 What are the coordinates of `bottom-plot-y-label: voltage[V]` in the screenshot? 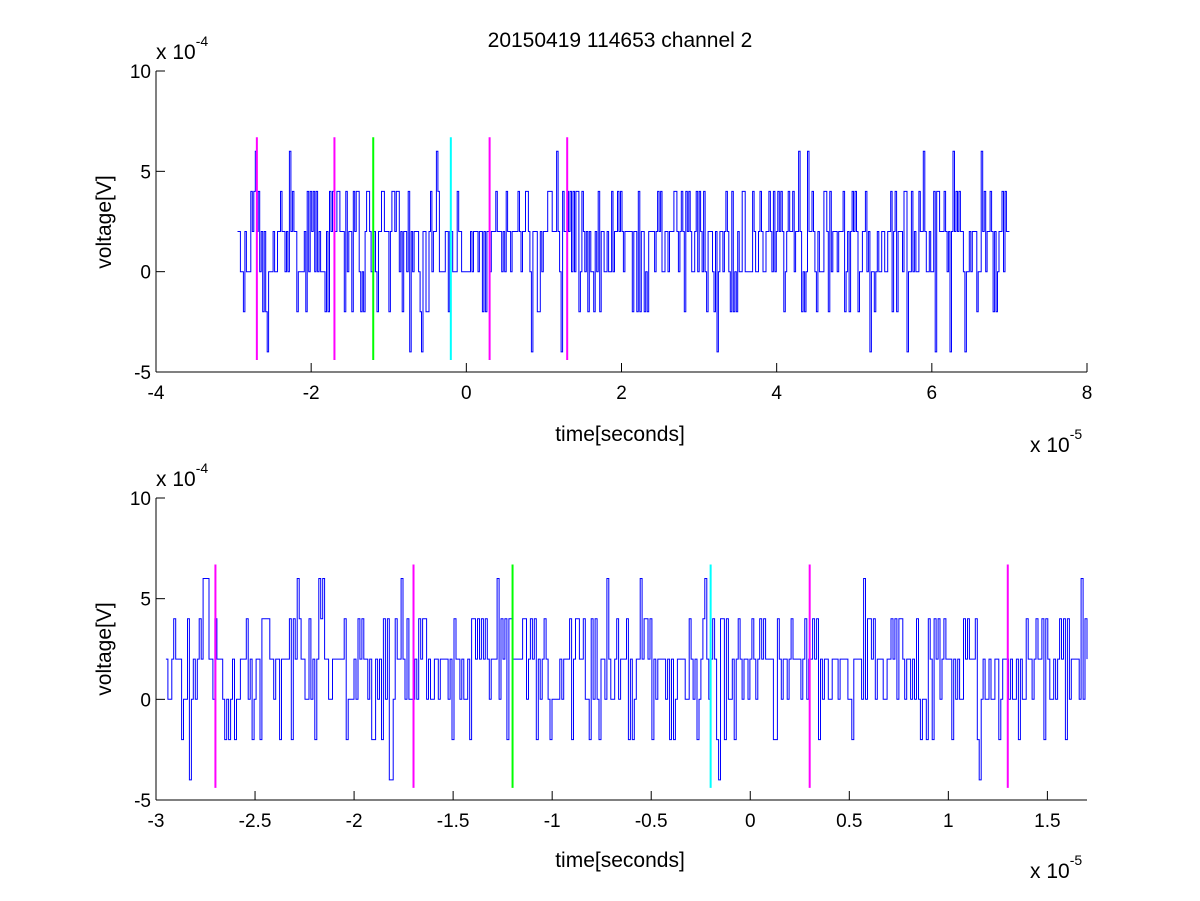 It's located at (104, 648).